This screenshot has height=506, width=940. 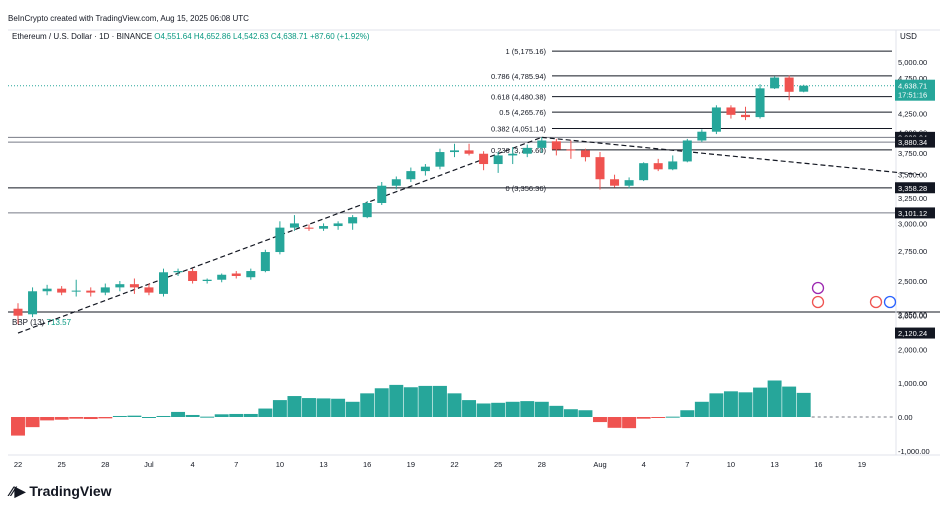 What do you see at coordinates (912, 251) in the screenshot?
I see `price-tick-label: 2,750.00` at bounding box center [912, 251].